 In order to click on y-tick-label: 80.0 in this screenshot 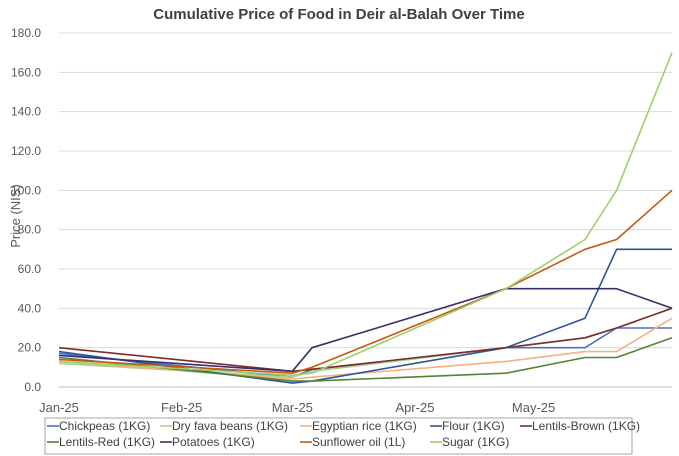, I will do `click(30, 230)`.